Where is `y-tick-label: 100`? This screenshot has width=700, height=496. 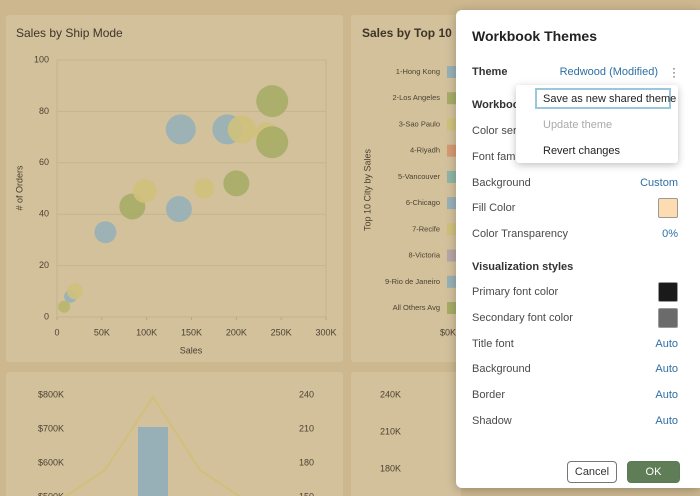 y-tick-label: 100 is located at coordinates (41, 59).